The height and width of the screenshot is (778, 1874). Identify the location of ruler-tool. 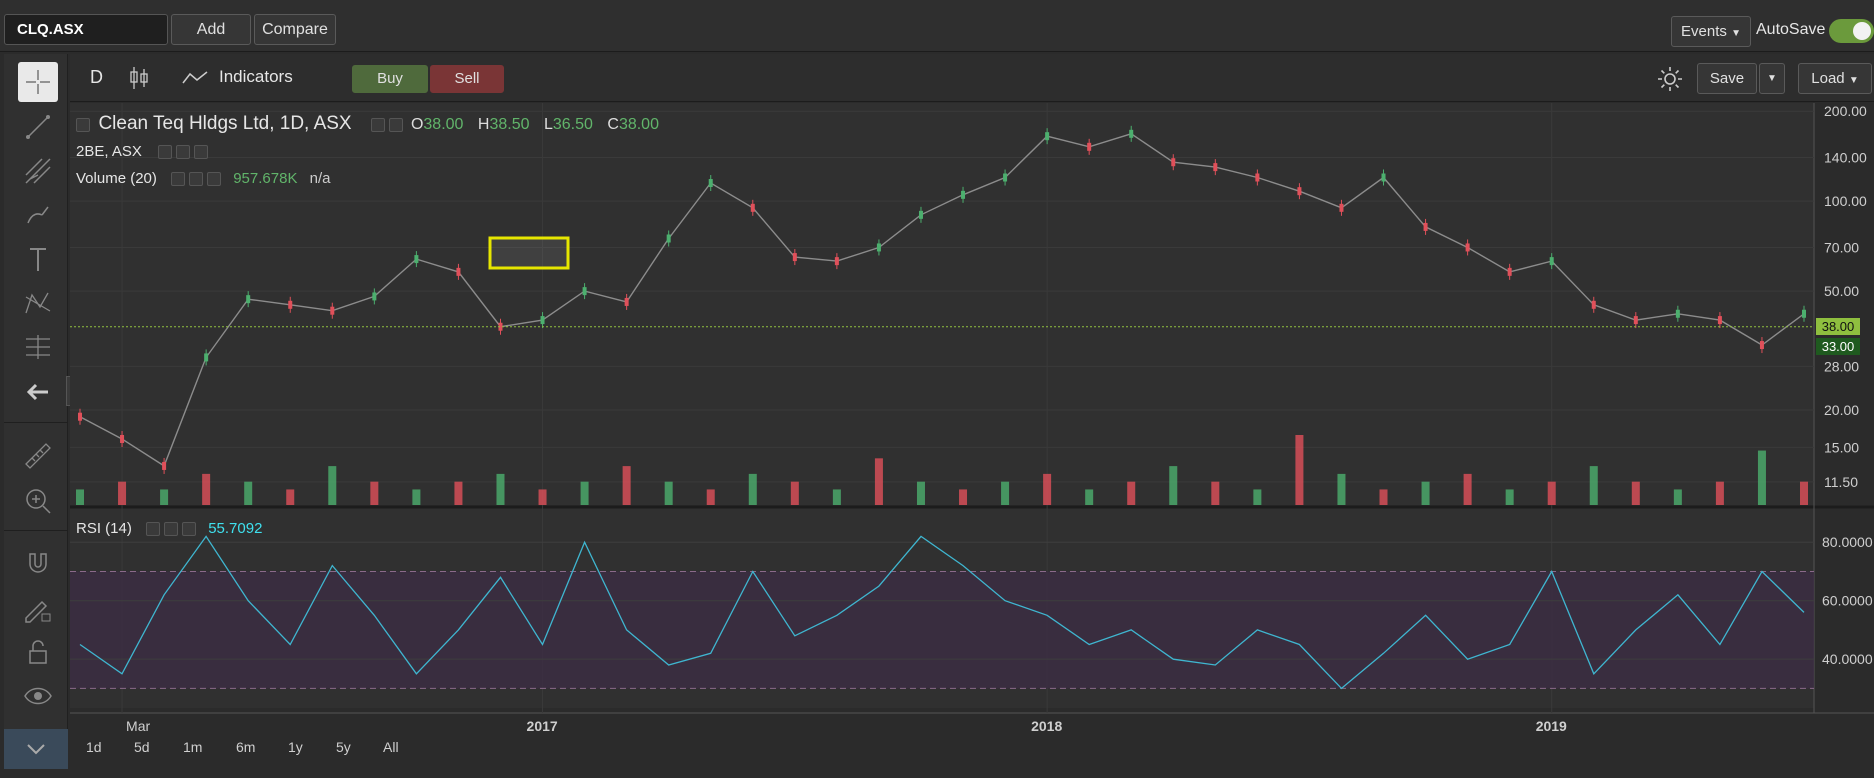
(38, 456).